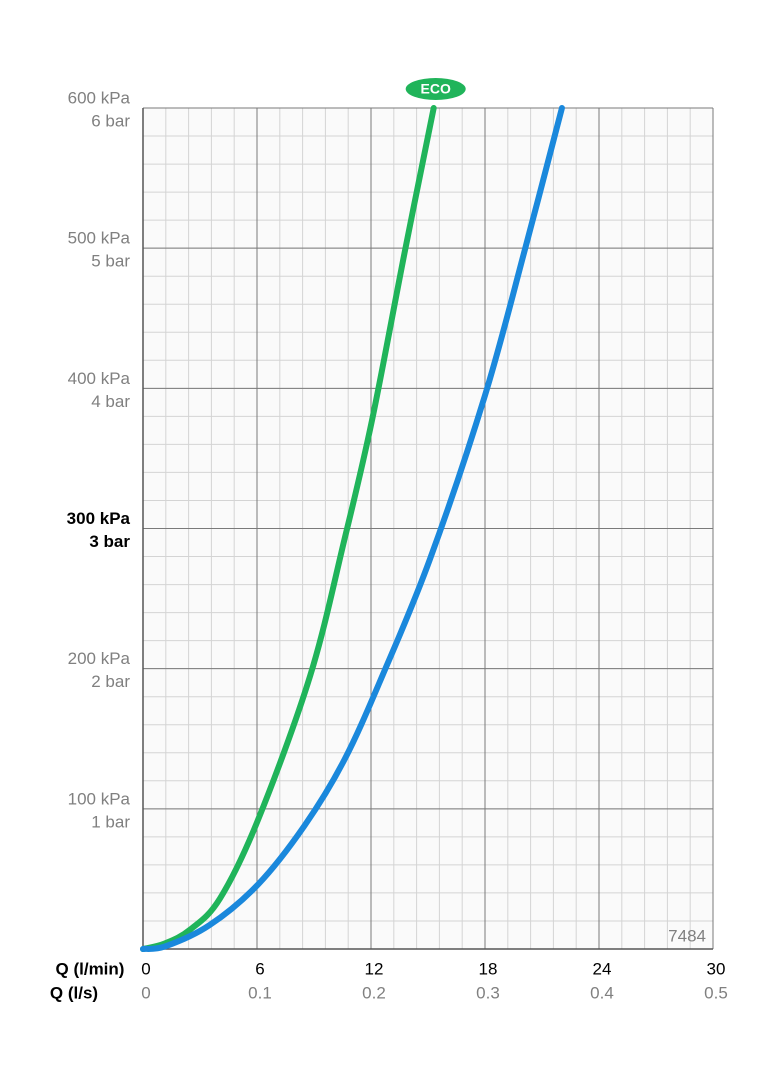 This screenshot has width=764, height=1085. Describe the element at coordinates (99, 798) in the screenshot. I see `y-tick-label: 100 kPa` at that location.